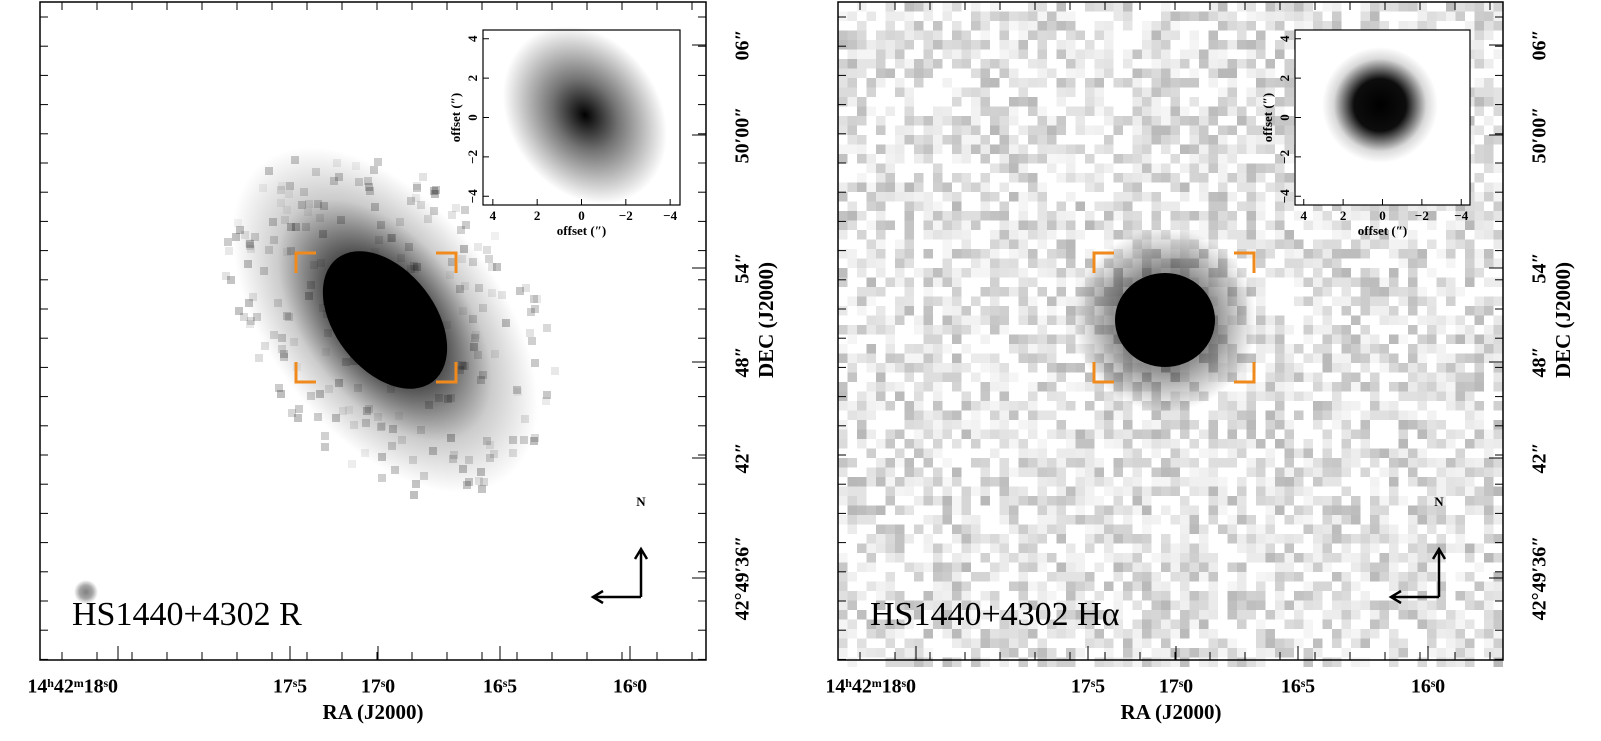 The height and width of the screenshot is (741, 1601). I want to click on y-tick-label: 42°49′36″, so click(743, 578).